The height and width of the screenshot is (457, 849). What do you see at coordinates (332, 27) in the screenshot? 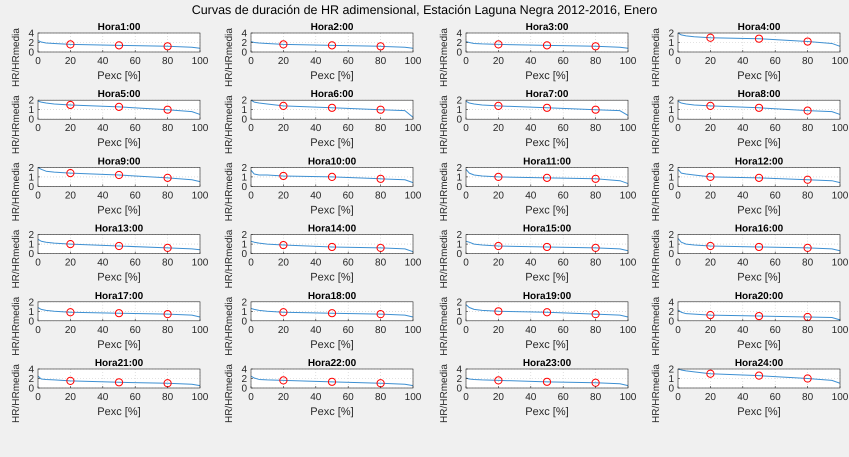
I see `chart-title: Hora2:00` at bounding box center [332, 27].